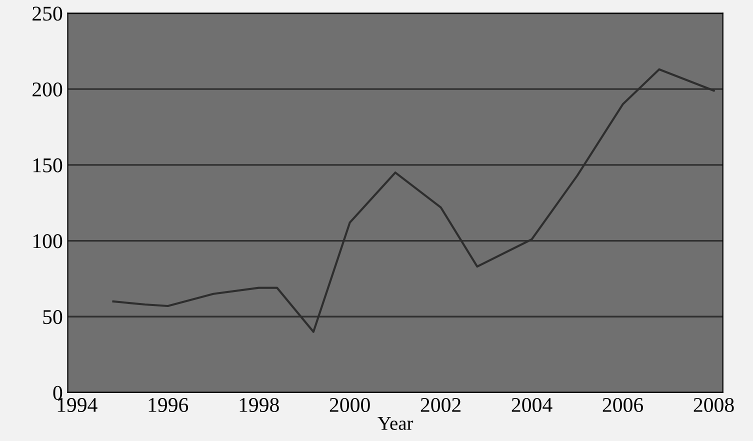  Describe the element at coordinates (47, 165) in the screenshot. I see `y-tick-label: 150` at that location.